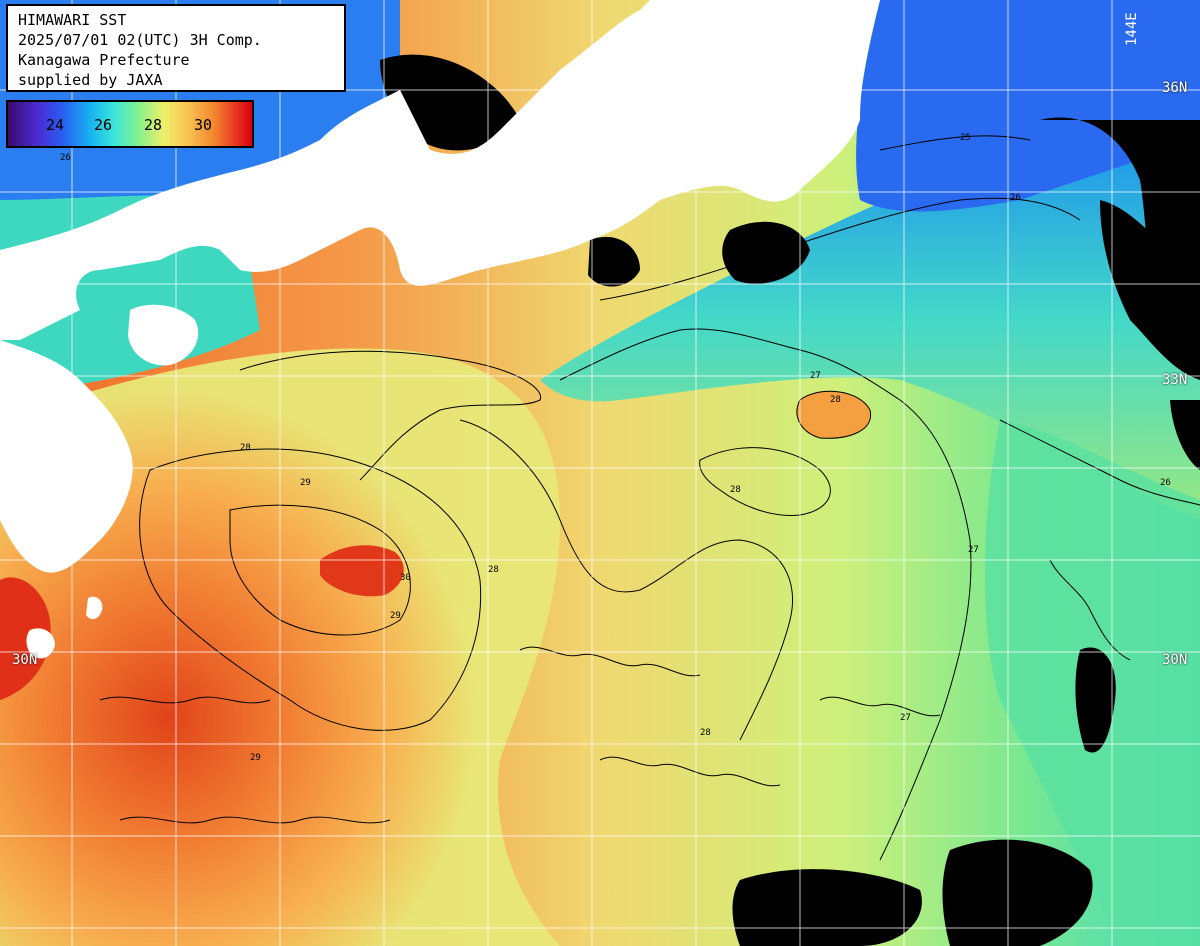 Image resolution: width=1200 pixels, height=946 pixels. Describe the element at coordinates (614, 261) in the screenshot. I see `cloud-patch-coast` at that location.